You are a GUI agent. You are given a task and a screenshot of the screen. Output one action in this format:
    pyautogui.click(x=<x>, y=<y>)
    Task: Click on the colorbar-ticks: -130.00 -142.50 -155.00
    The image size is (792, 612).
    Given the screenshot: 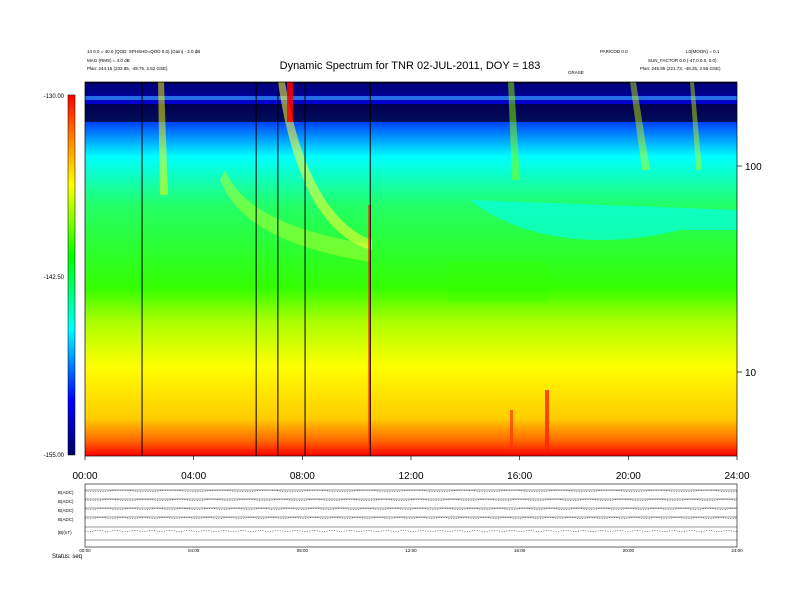 What is the action you would take?
    pyautogui.click(x=54, y=276)
    